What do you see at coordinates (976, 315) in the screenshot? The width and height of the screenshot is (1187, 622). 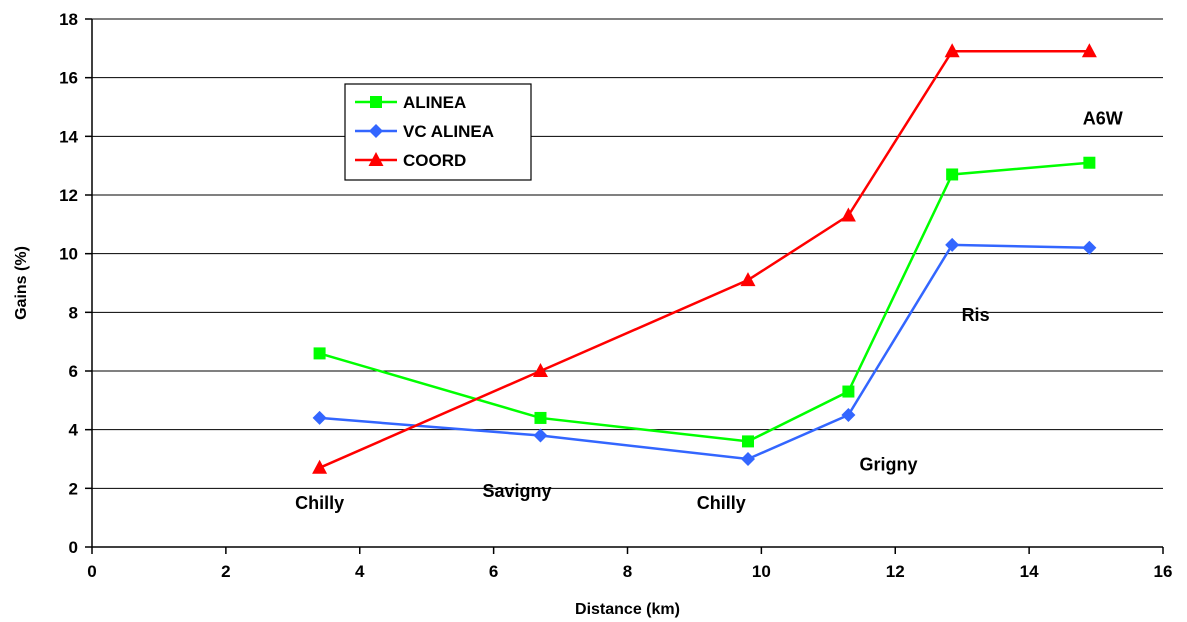 I see `annotation-label: Ris` at bounding box center [976, 315].